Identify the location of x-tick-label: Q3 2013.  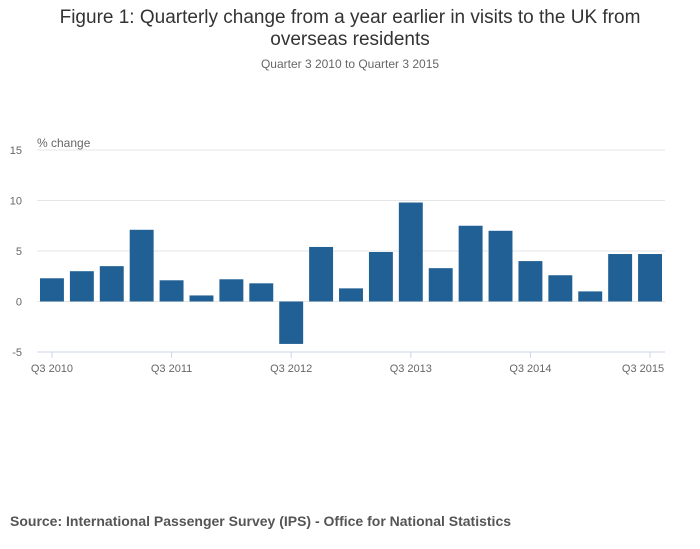
(411, 369).